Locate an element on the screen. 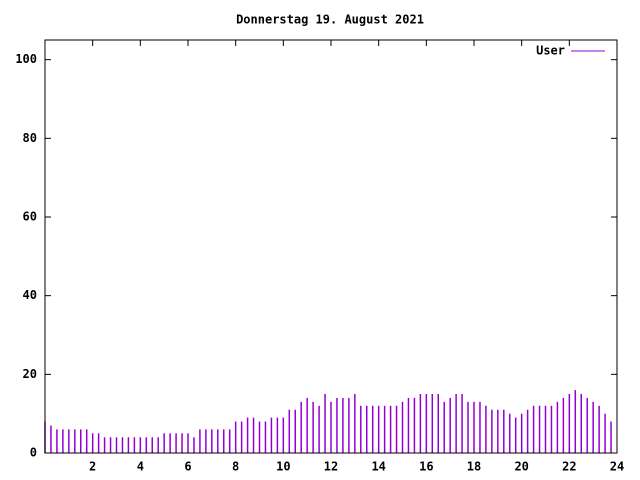 The height and width of the screenshot is (480, 640). chart-title: Donnerstag 19. August 2021 is located at coordinates (330, 20).